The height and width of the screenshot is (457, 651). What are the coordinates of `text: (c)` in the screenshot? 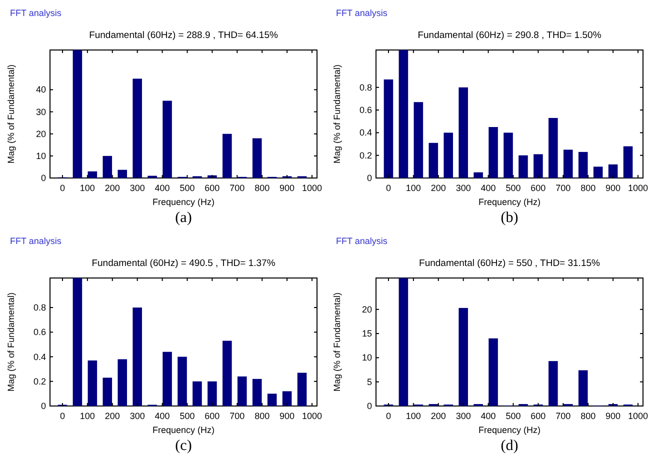 It's located at (183, 446).